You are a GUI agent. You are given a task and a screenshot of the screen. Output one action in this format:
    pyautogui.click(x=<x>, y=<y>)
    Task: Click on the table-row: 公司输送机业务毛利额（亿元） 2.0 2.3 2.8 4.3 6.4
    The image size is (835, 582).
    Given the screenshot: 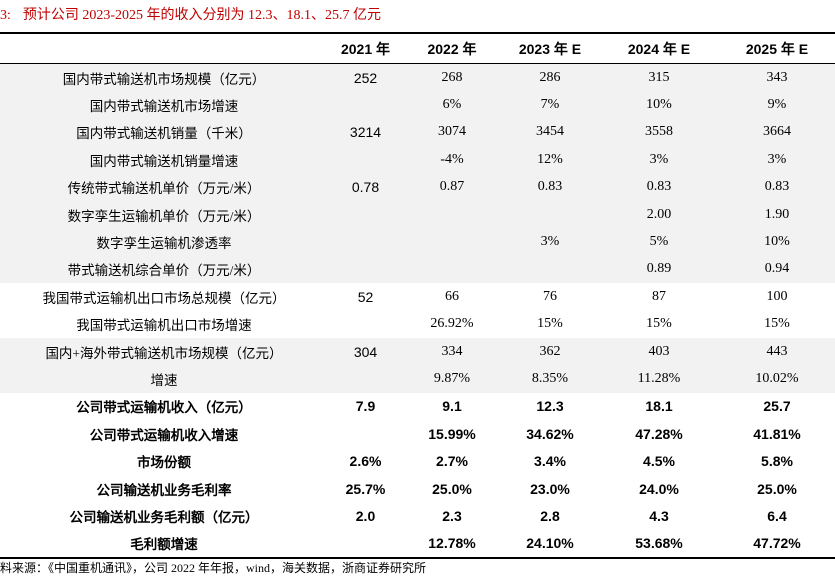 What is the action you would take?
    pyautogui.click(x=417, y=515)
    